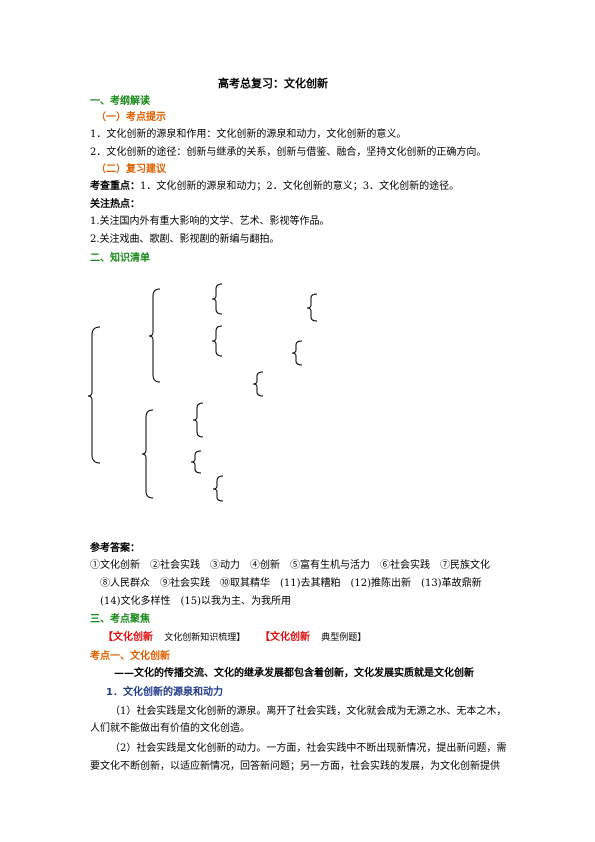  I want to click on paragraph: 2.关注戏曲、歌剧、影视剧的新编与翻拍。, so click(185, 239).